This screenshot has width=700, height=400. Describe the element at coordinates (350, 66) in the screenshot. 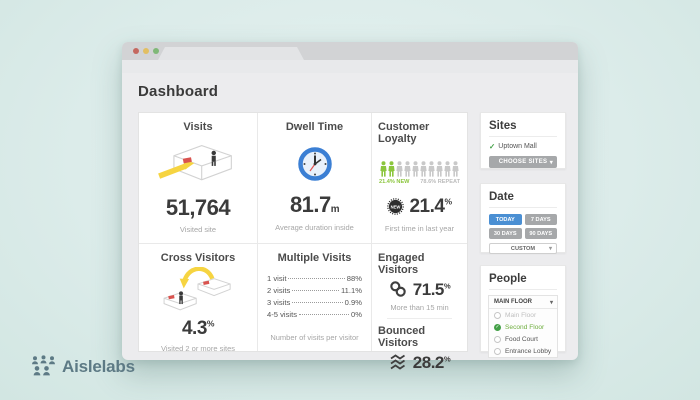

I see `browser-toolbar` at that location.